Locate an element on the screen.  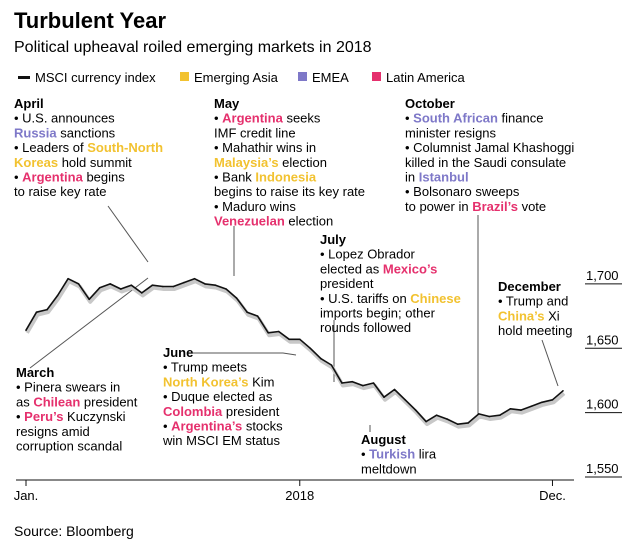
annotation-text: finance is located at coordinates (521, 118).